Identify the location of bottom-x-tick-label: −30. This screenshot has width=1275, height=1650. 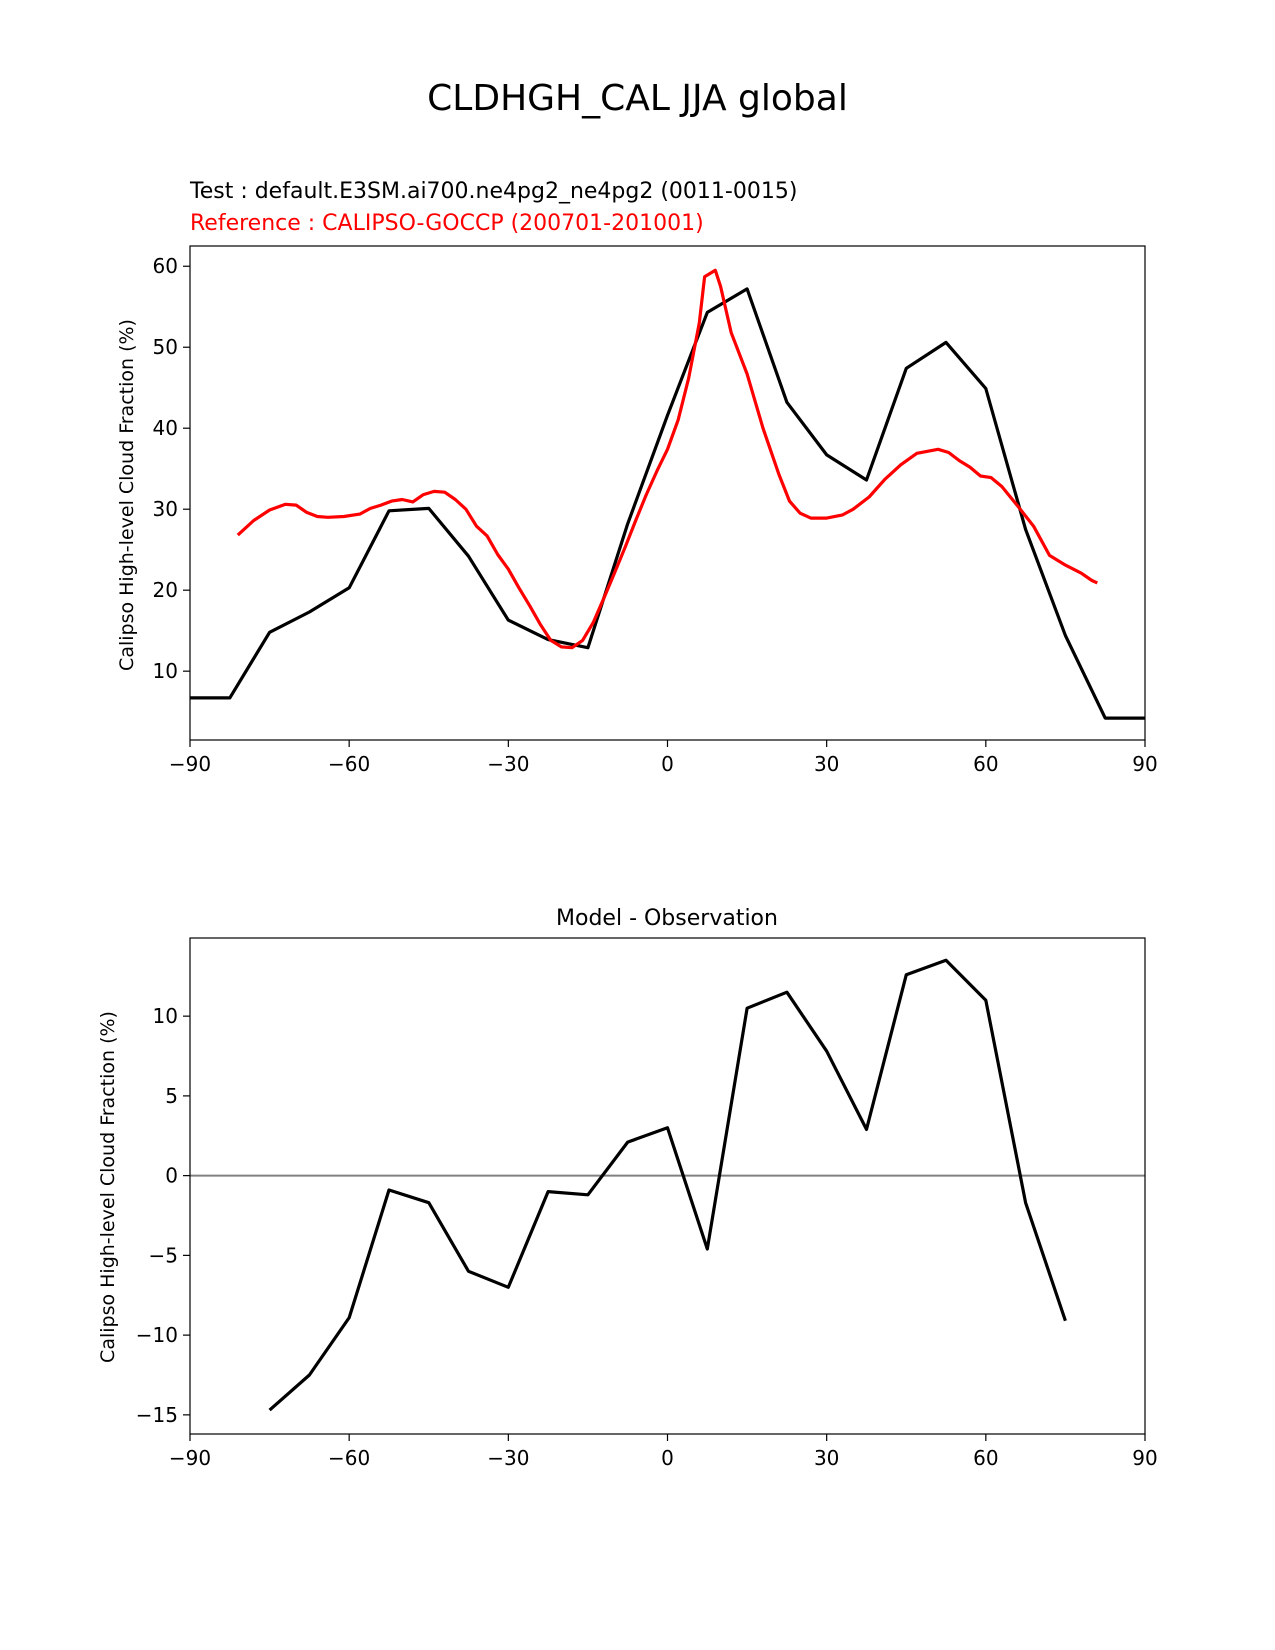
(508, 1458).